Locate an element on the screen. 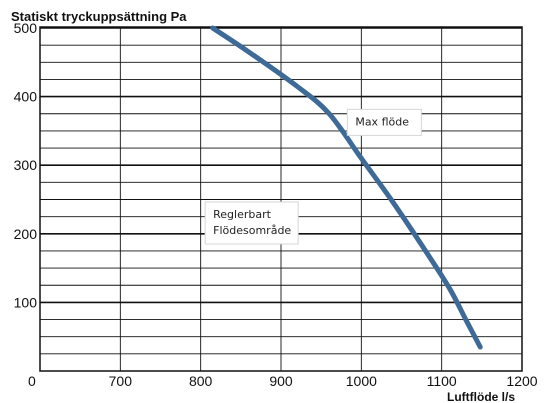  annotation-box: Reglerbart Flödesområde is located at coordinates (251, 223).